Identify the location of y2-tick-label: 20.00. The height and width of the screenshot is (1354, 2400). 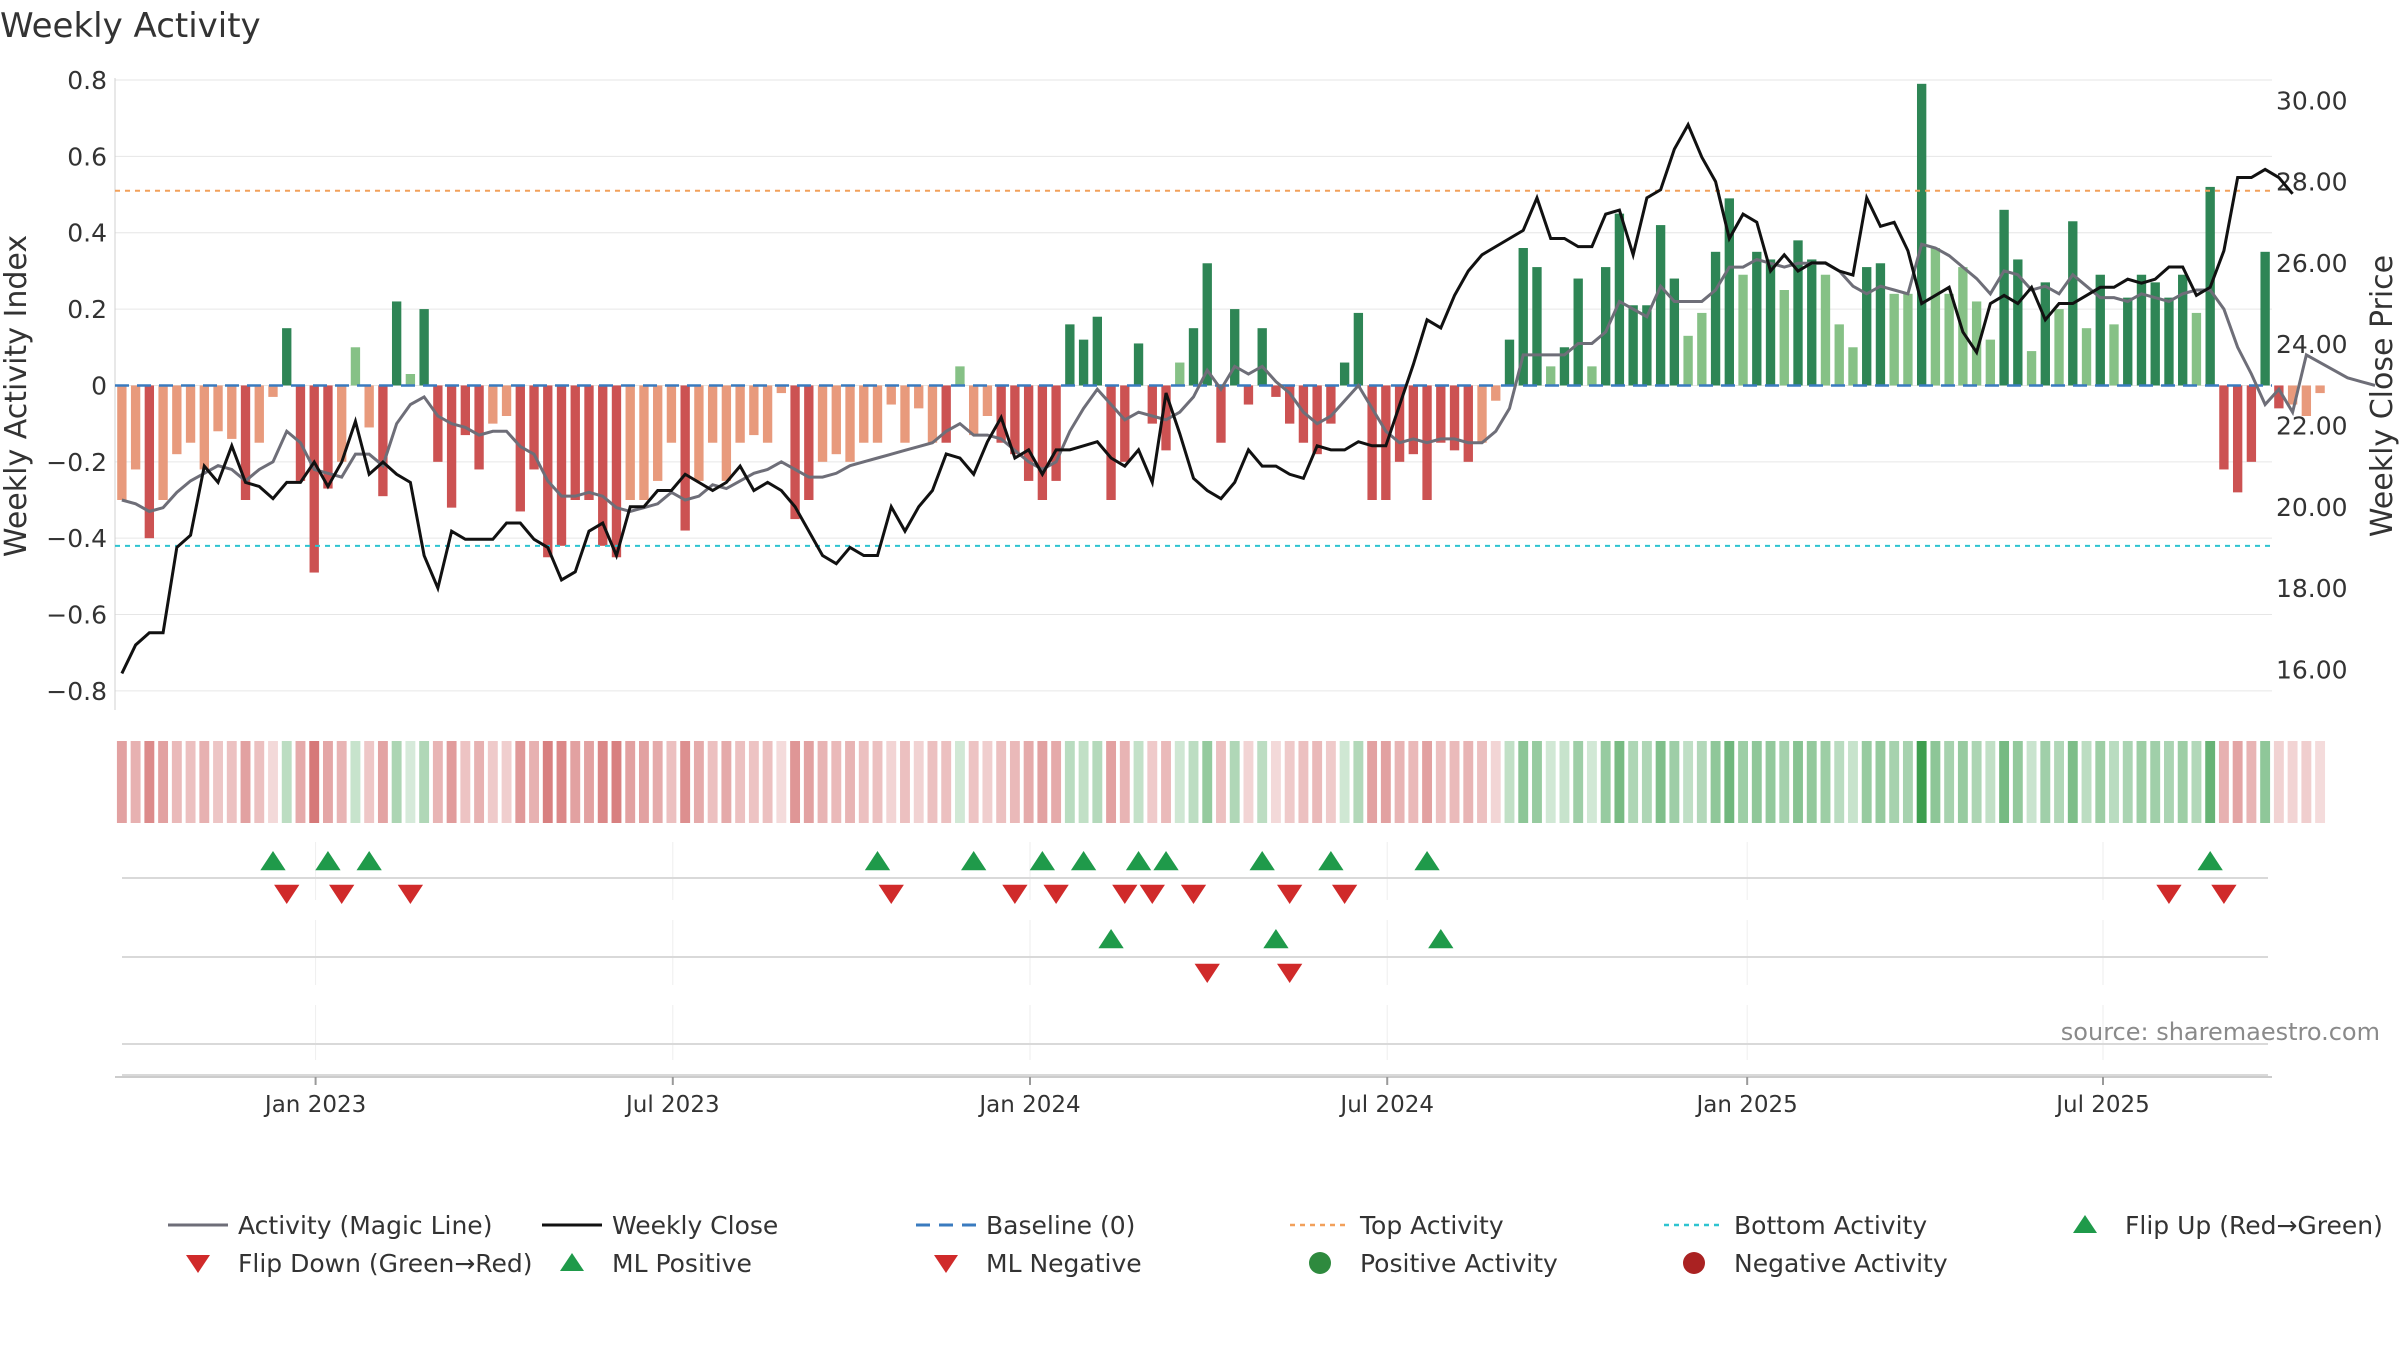
(2312, 507).